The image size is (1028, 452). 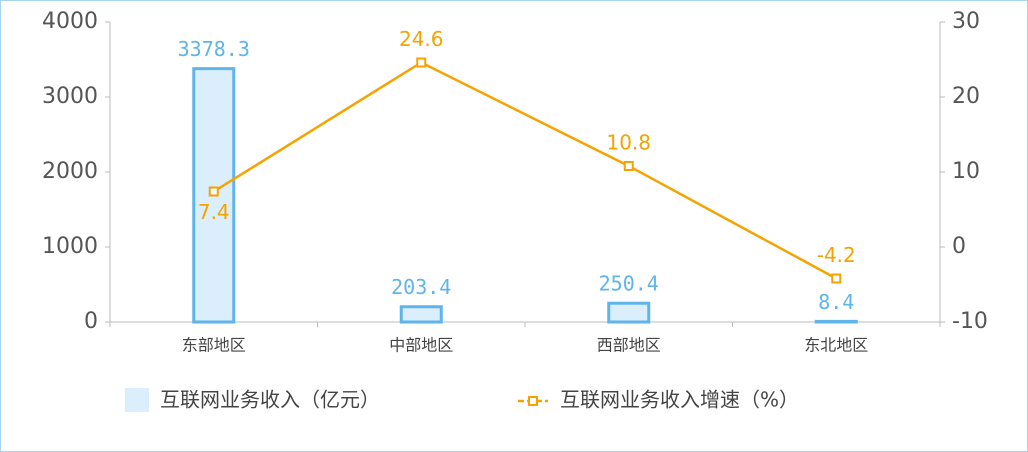 I want to click on legend-marker, so click(x=533, y=401).